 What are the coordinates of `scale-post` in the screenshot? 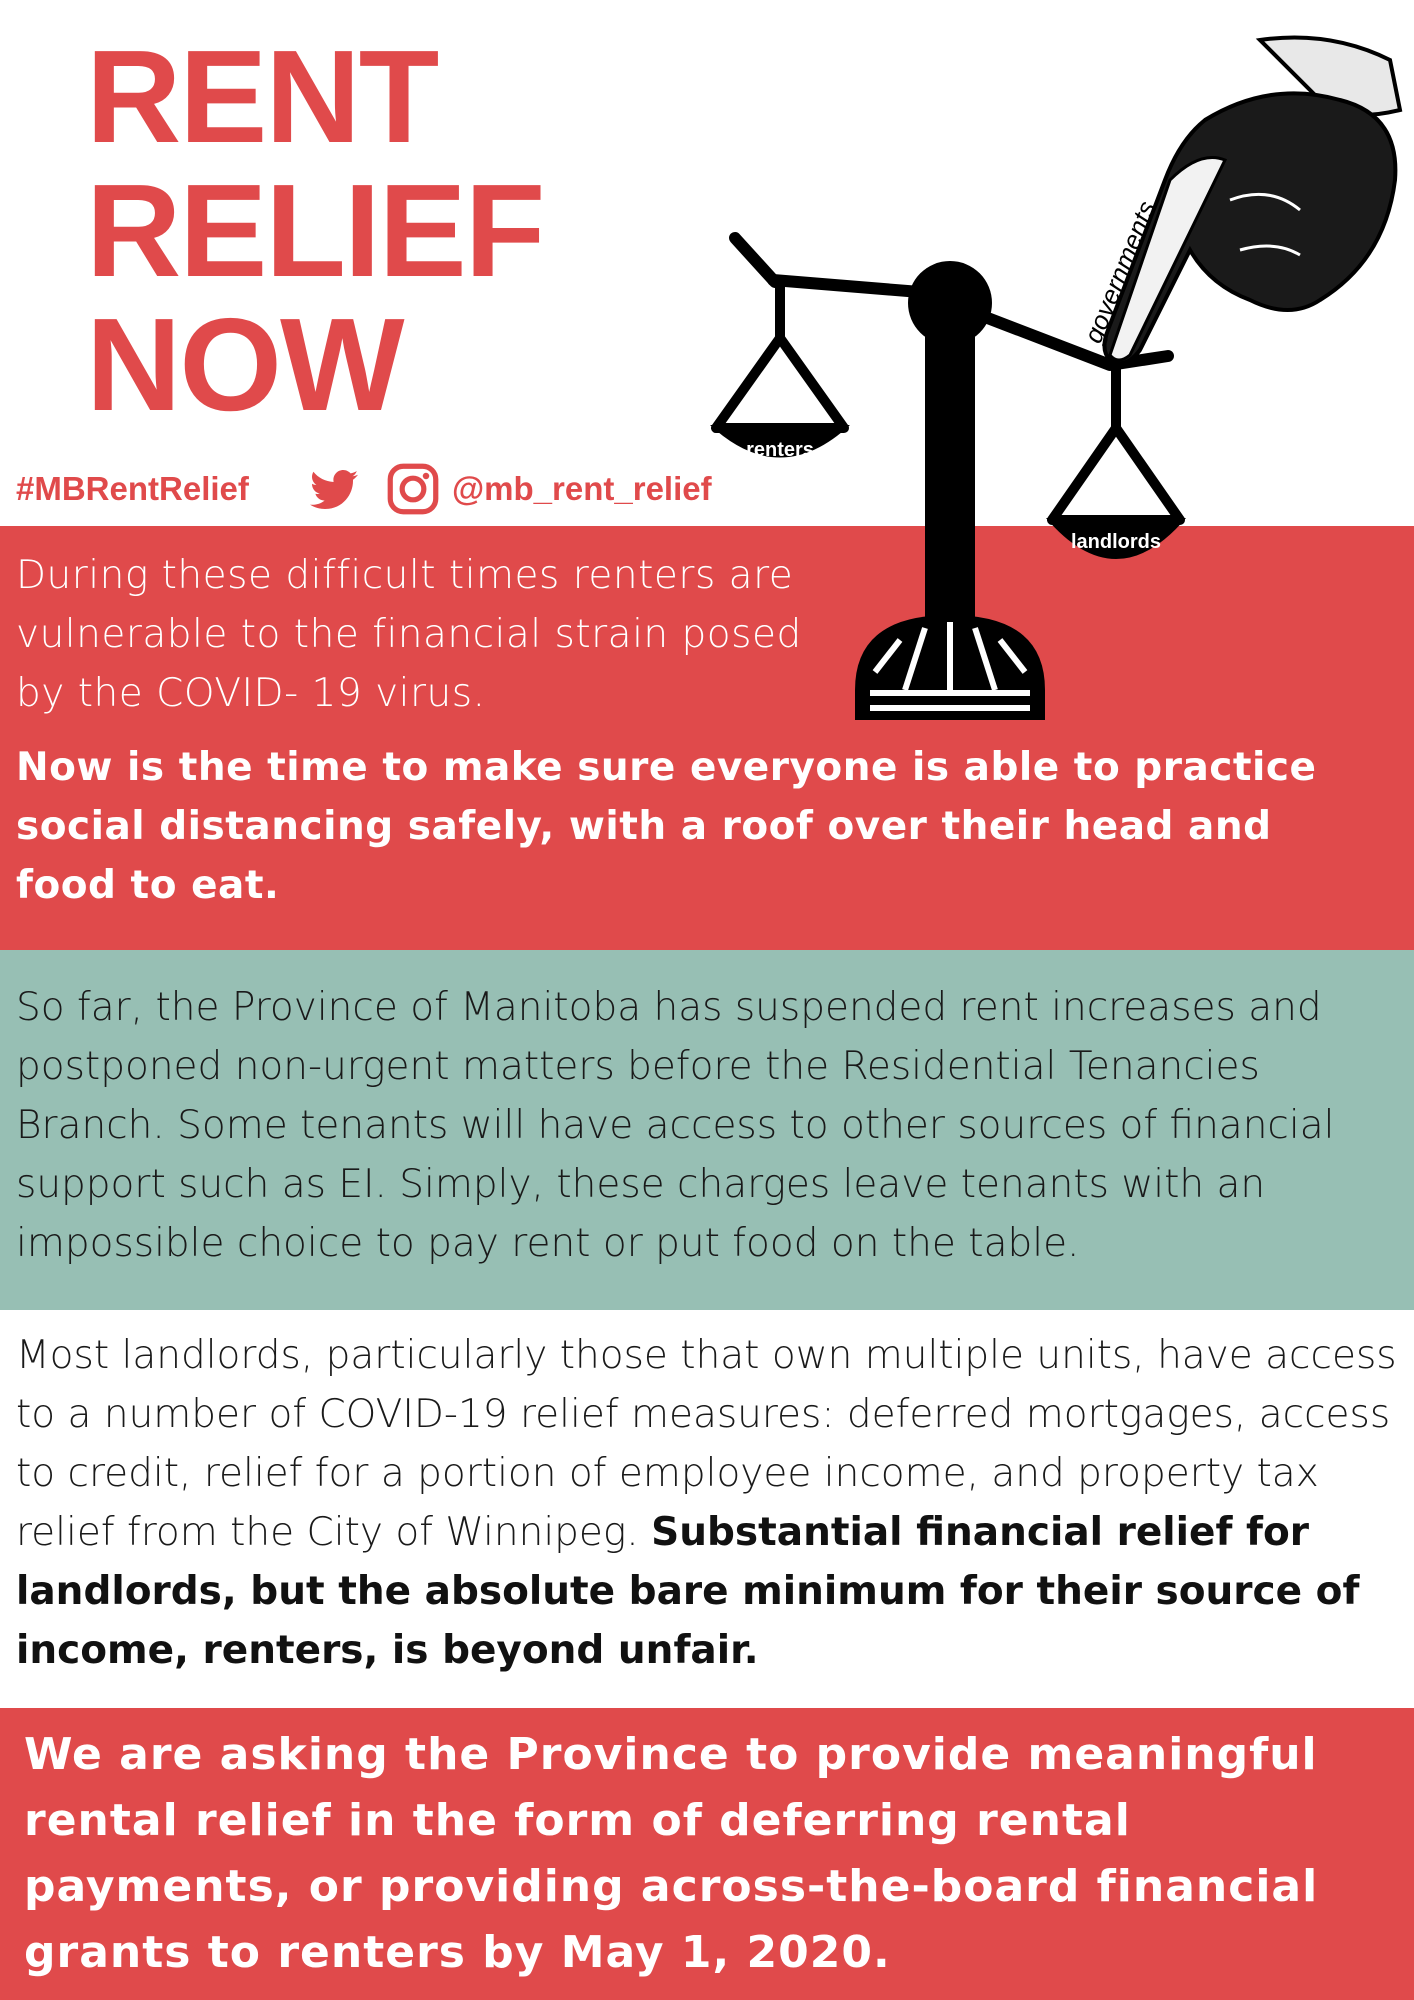 It's located at (950, 494).